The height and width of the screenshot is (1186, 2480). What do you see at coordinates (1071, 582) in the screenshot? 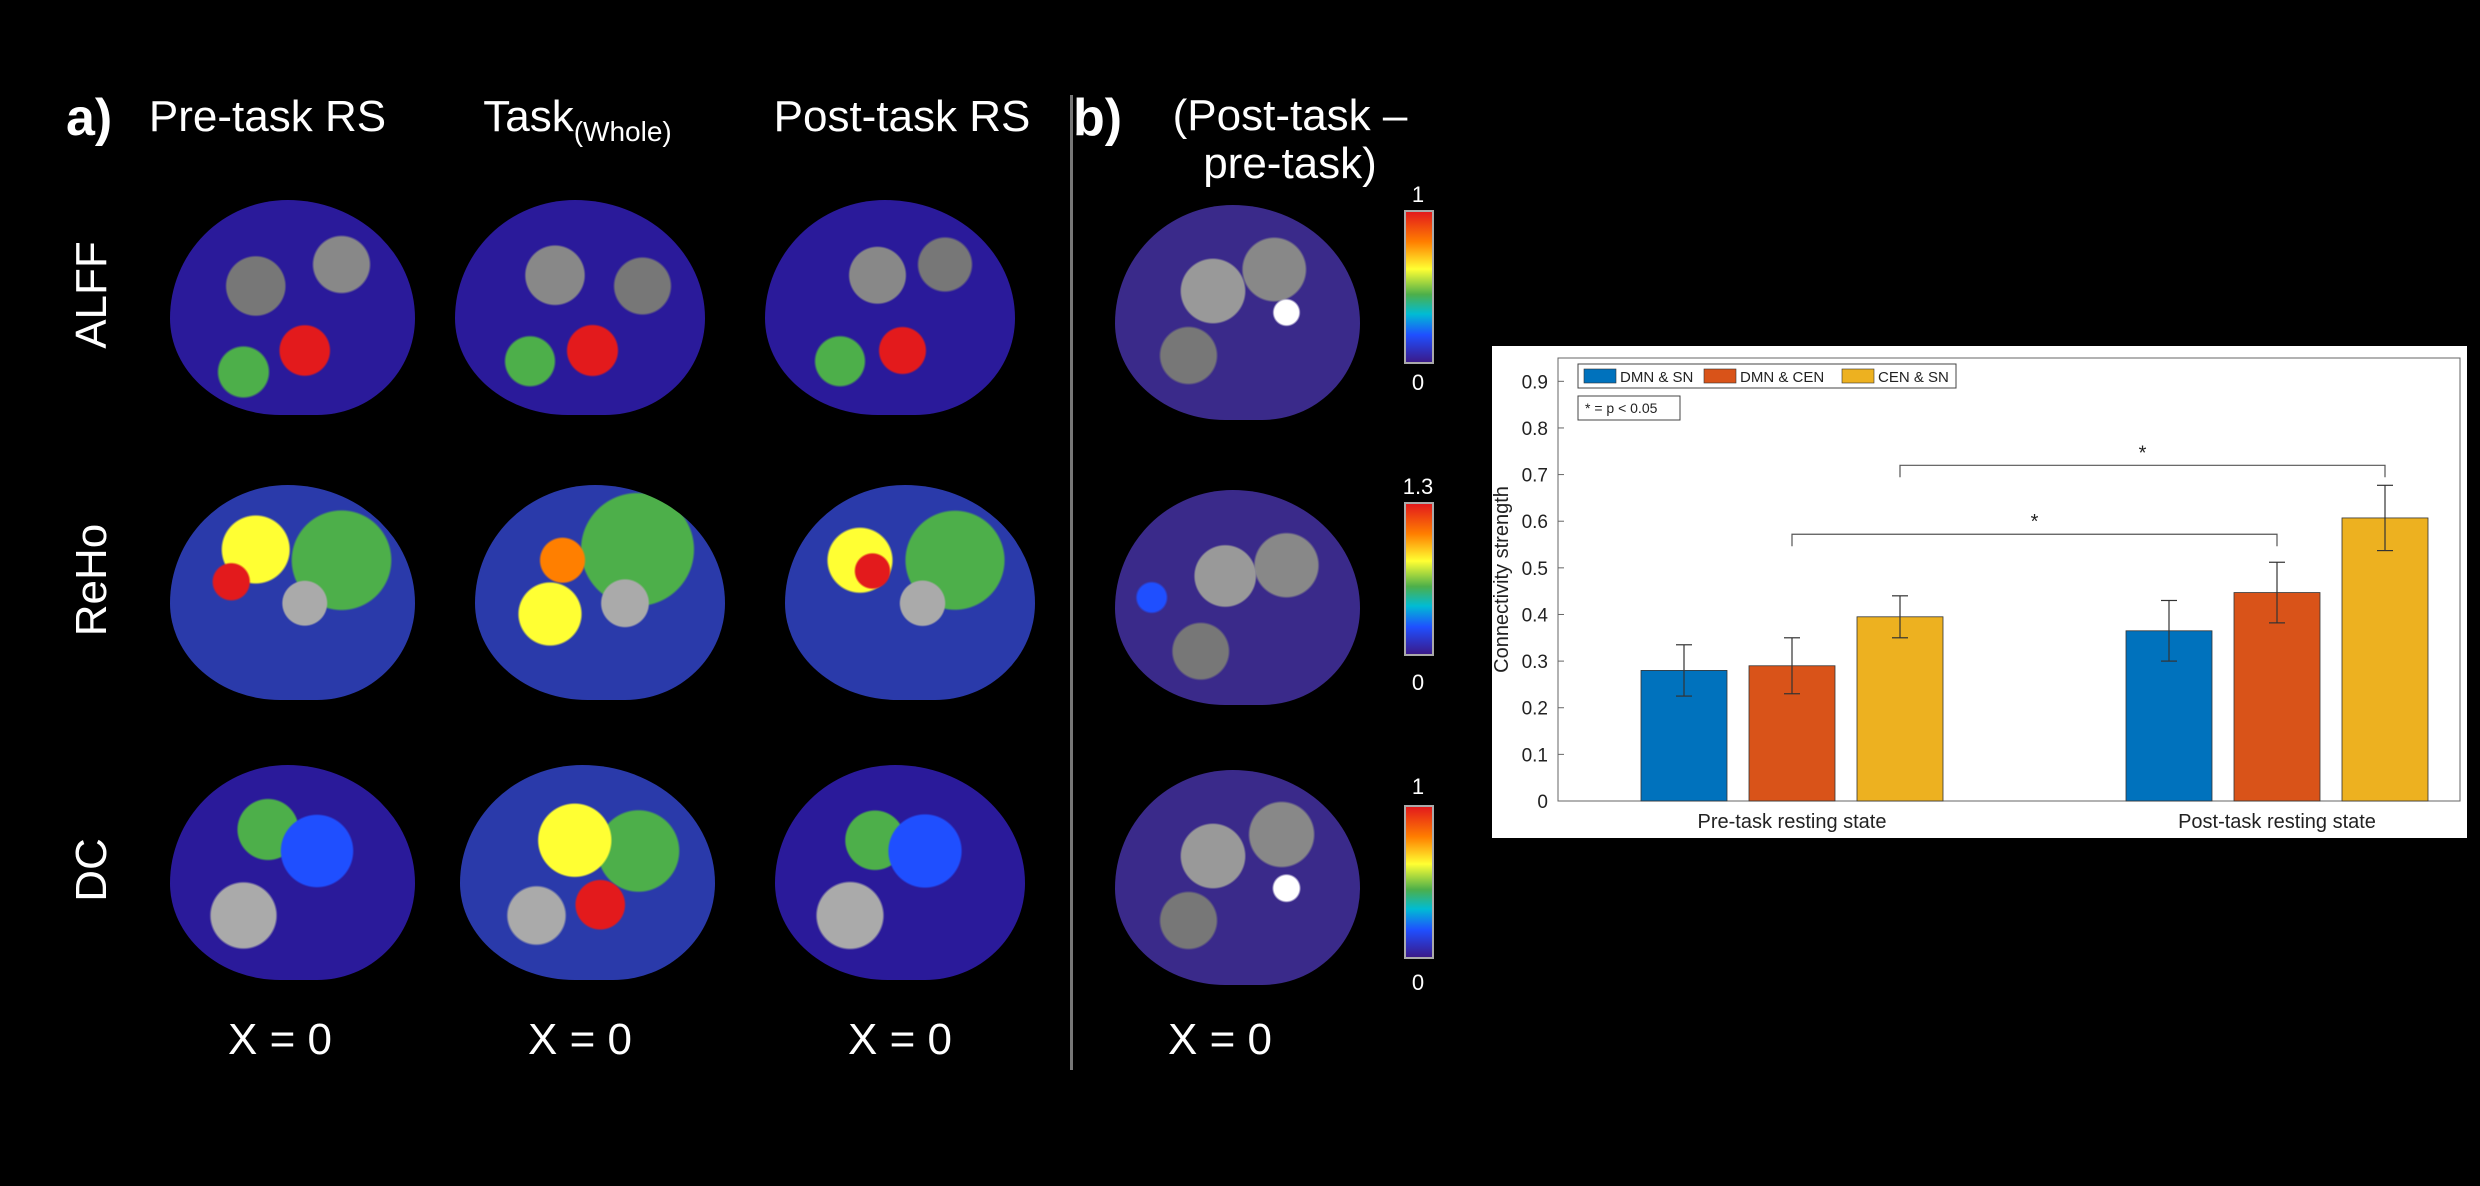
I see `panel-divider` at bounding box center [1071, 582].